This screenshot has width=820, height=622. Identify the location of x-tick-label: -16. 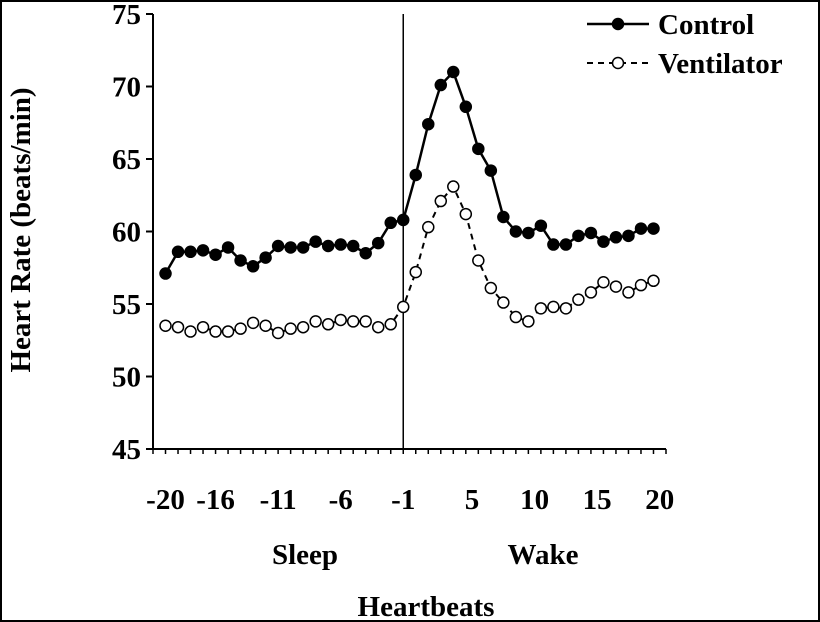
(215, 500).